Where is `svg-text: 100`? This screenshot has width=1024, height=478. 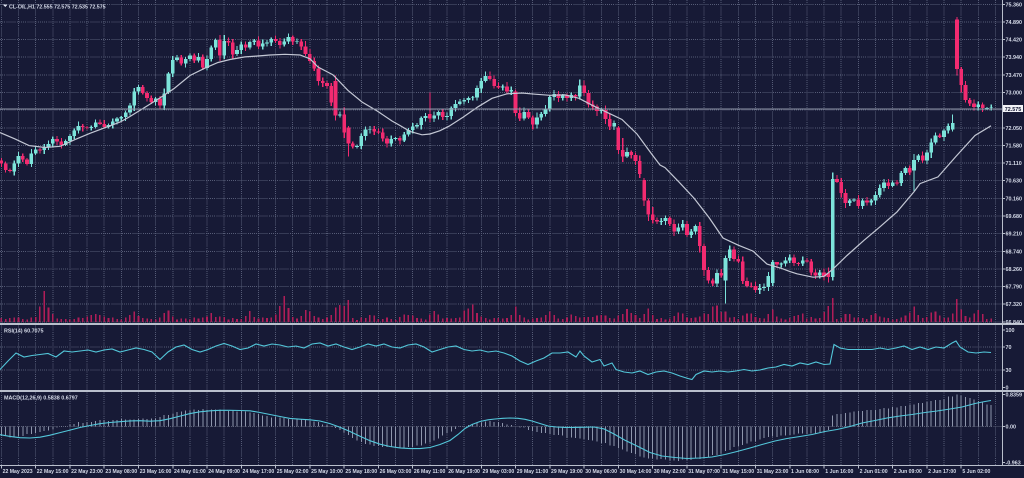 svg-text: 100 is located at coordinates (1010, 331).